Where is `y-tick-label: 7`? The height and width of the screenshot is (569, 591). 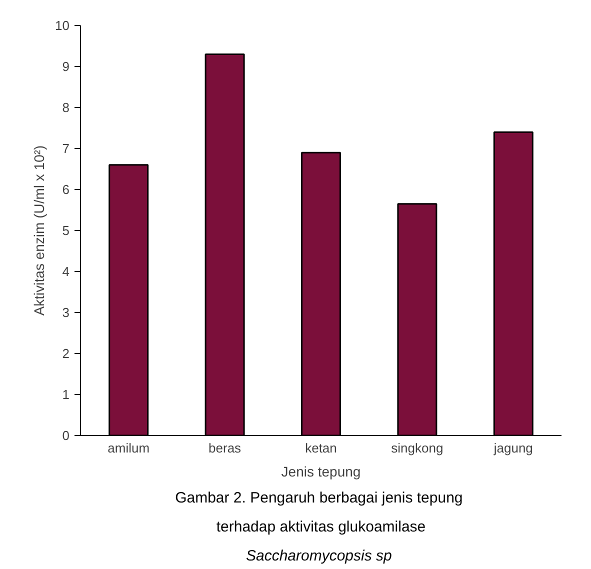 y-tick-label: 7 is located at coordinates (66, 148).